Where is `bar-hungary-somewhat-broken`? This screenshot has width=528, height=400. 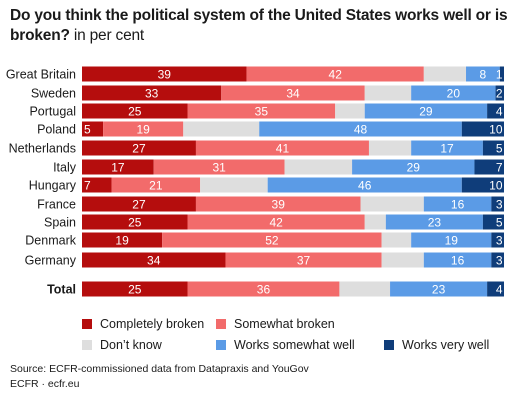
bar-hungary-somewhat-broken is located at coordinates (156, 185).